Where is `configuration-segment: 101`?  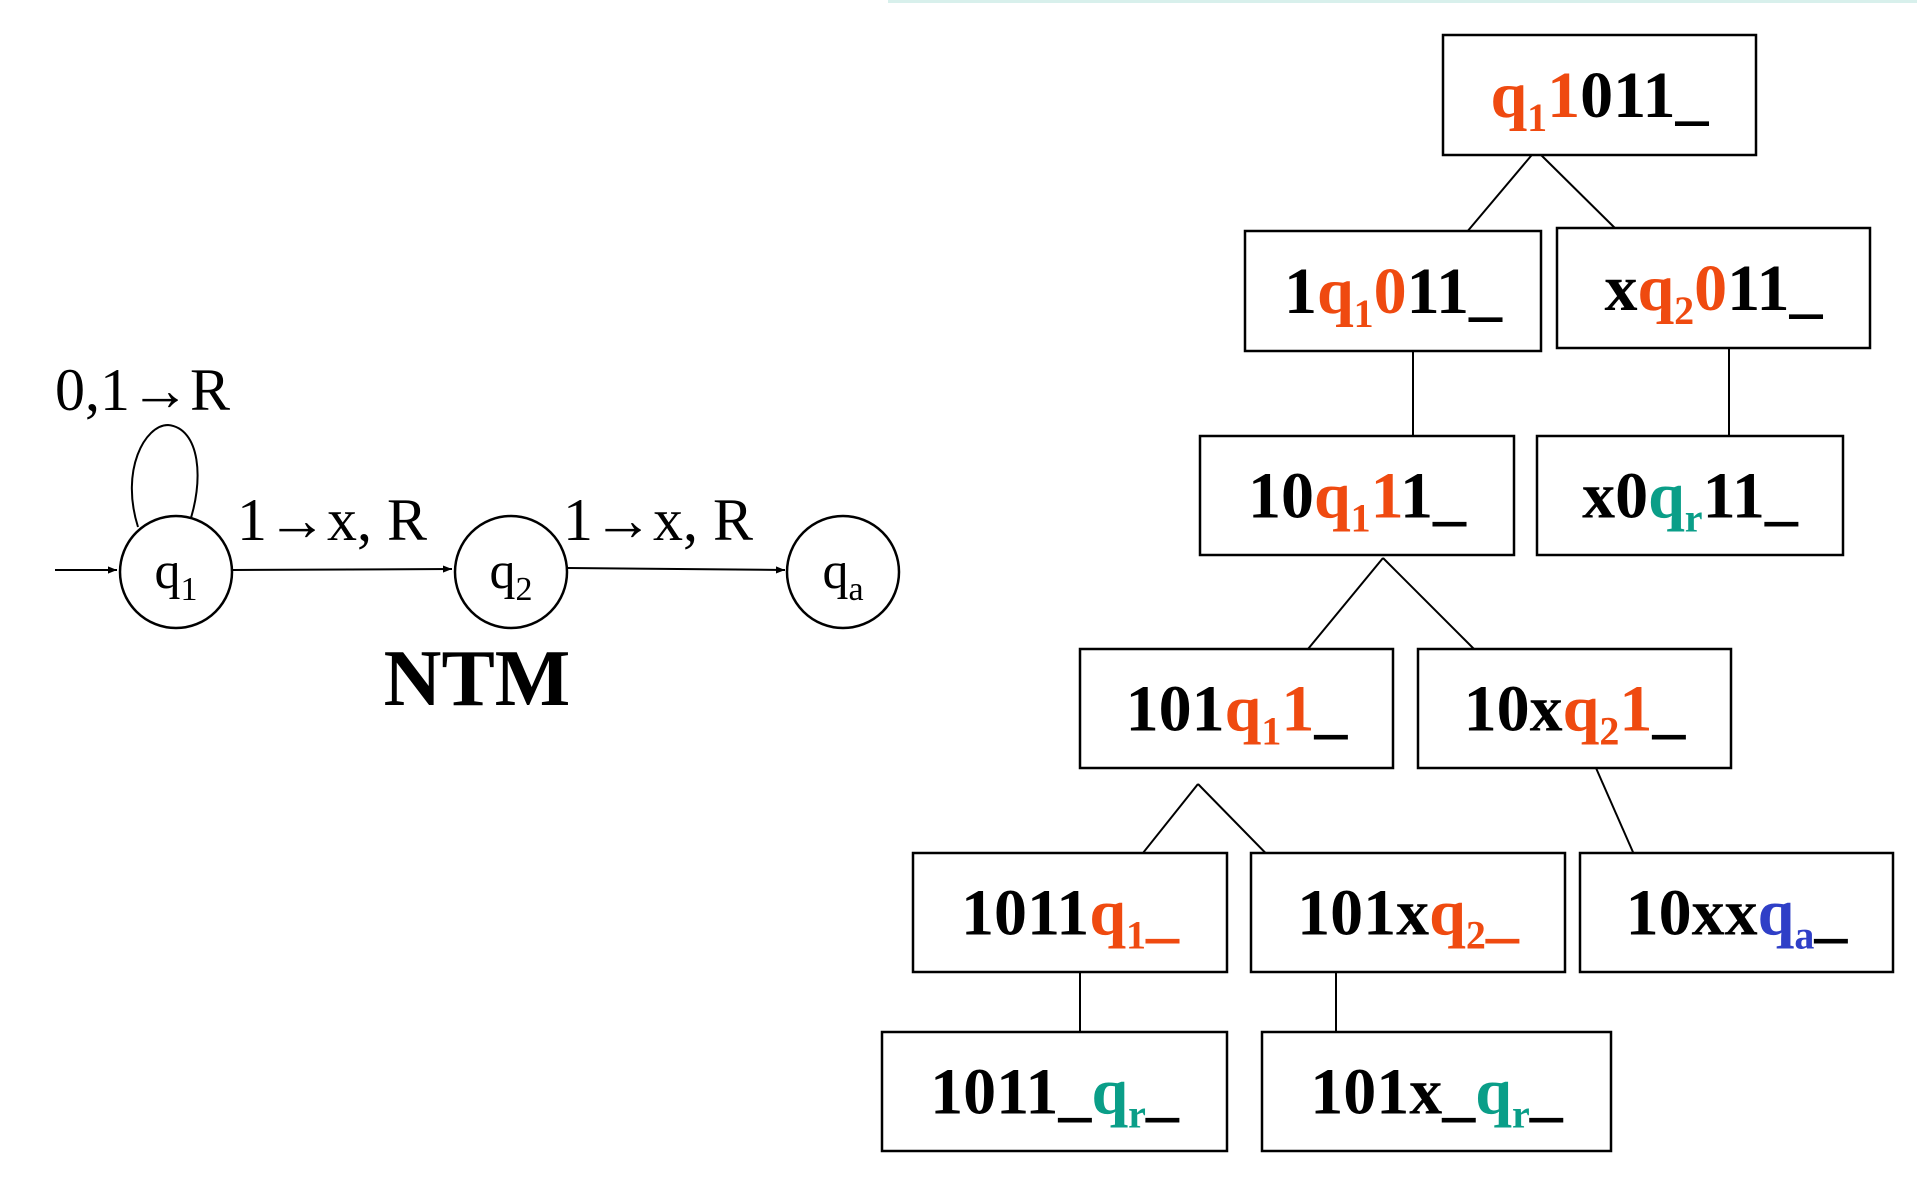 configuration-segment: 101 is located at coordinates (1175, 709).